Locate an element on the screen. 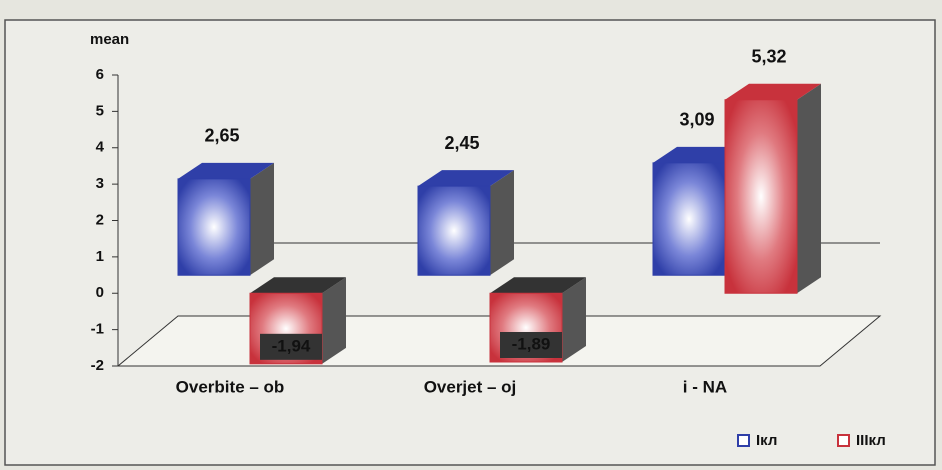 The width and height of the screenshot is (942, 470). y-tick-label: 5 is located at coordinates (100, 110).